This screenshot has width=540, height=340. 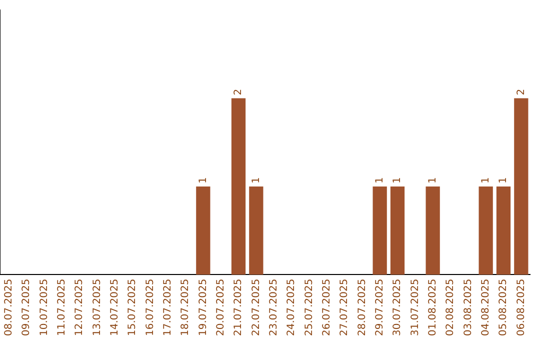 What do you see at coordinates (450, 307) in the screenshot?
I see `x-tick-label: 02.08.2025` at bounding box center [450, 307].